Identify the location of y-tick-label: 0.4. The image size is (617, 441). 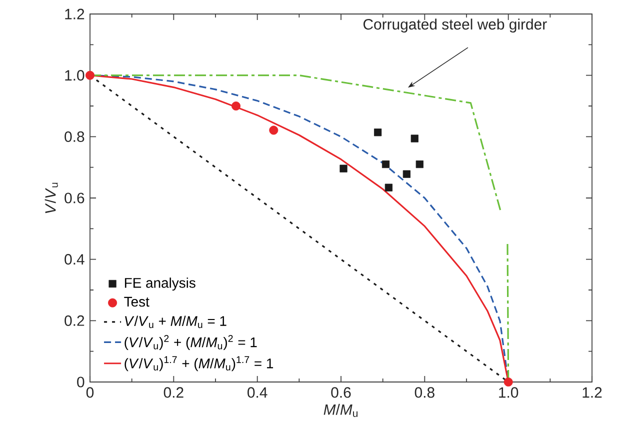
(74, 259).